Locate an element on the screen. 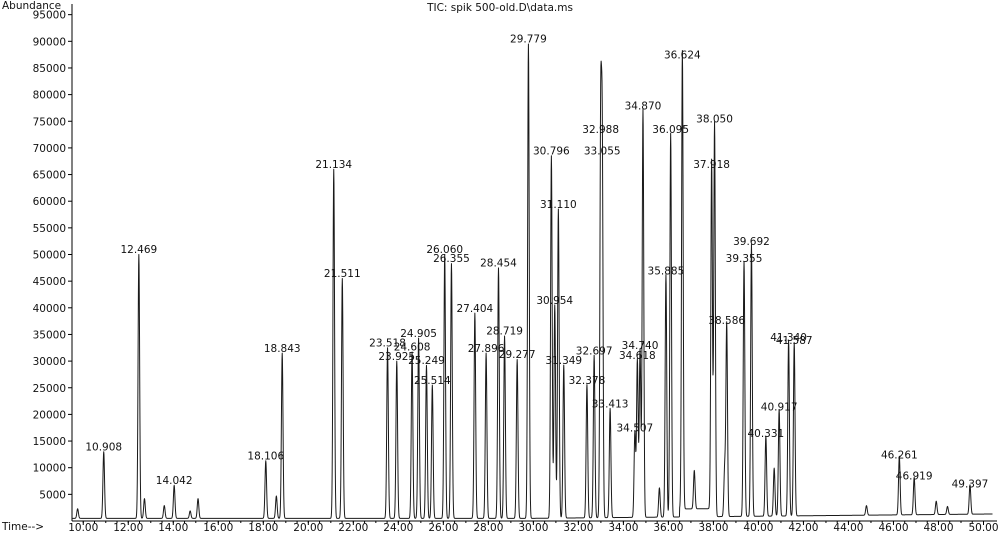 Image resolution: width=1000 pixels, height=535 pixels. peak-label: 37.918 is located at coordinates (711, 165).